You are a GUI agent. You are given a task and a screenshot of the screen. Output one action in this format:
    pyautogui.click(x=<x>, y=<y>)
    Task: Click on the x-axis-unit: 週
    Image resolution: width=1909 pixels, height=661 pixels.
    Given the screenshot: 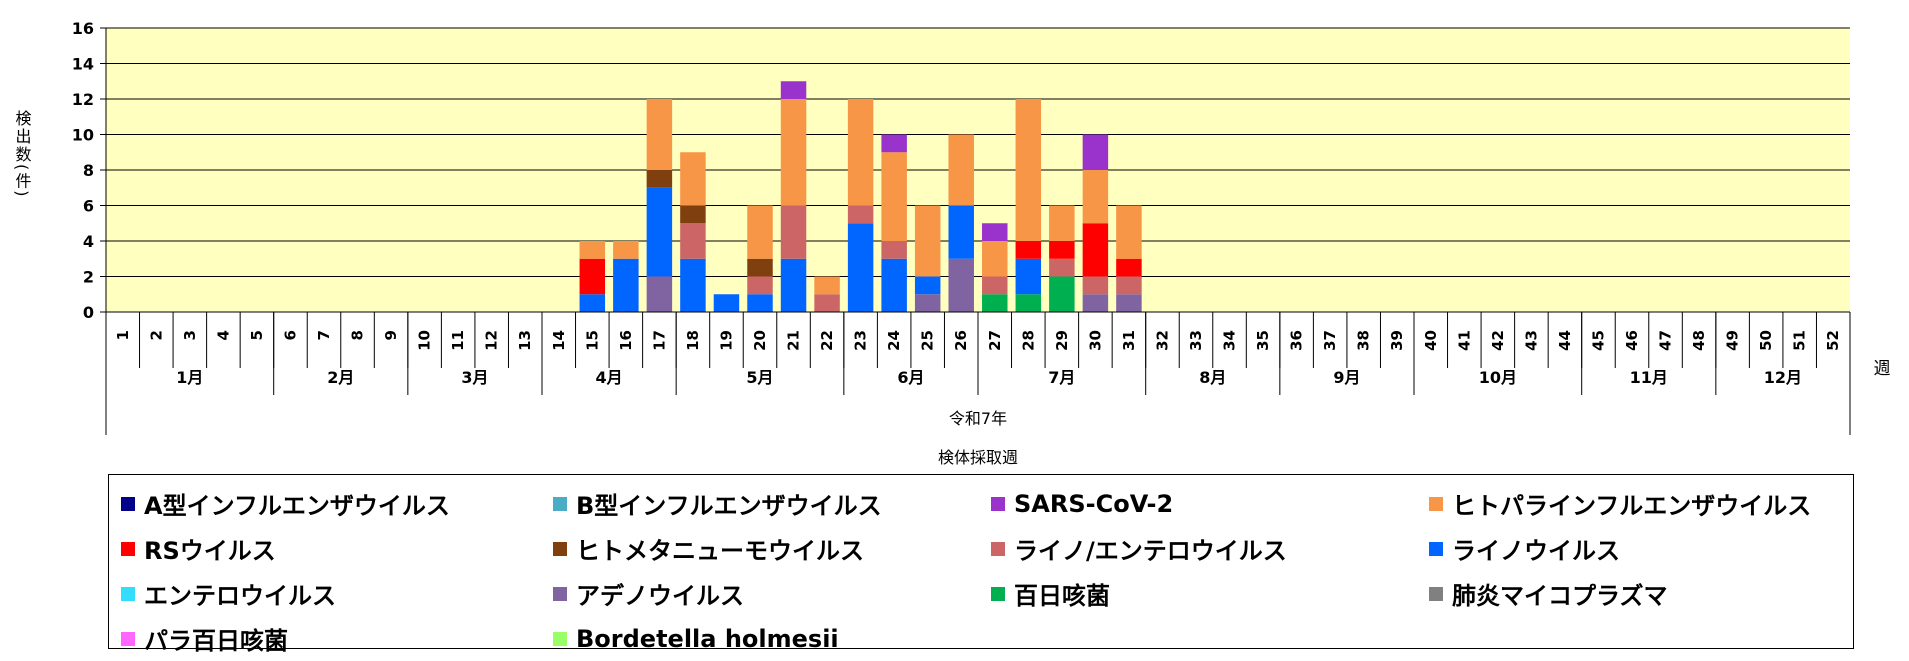 What is the action you would take?
    pyautogui.click(x=1882, y=369)
    